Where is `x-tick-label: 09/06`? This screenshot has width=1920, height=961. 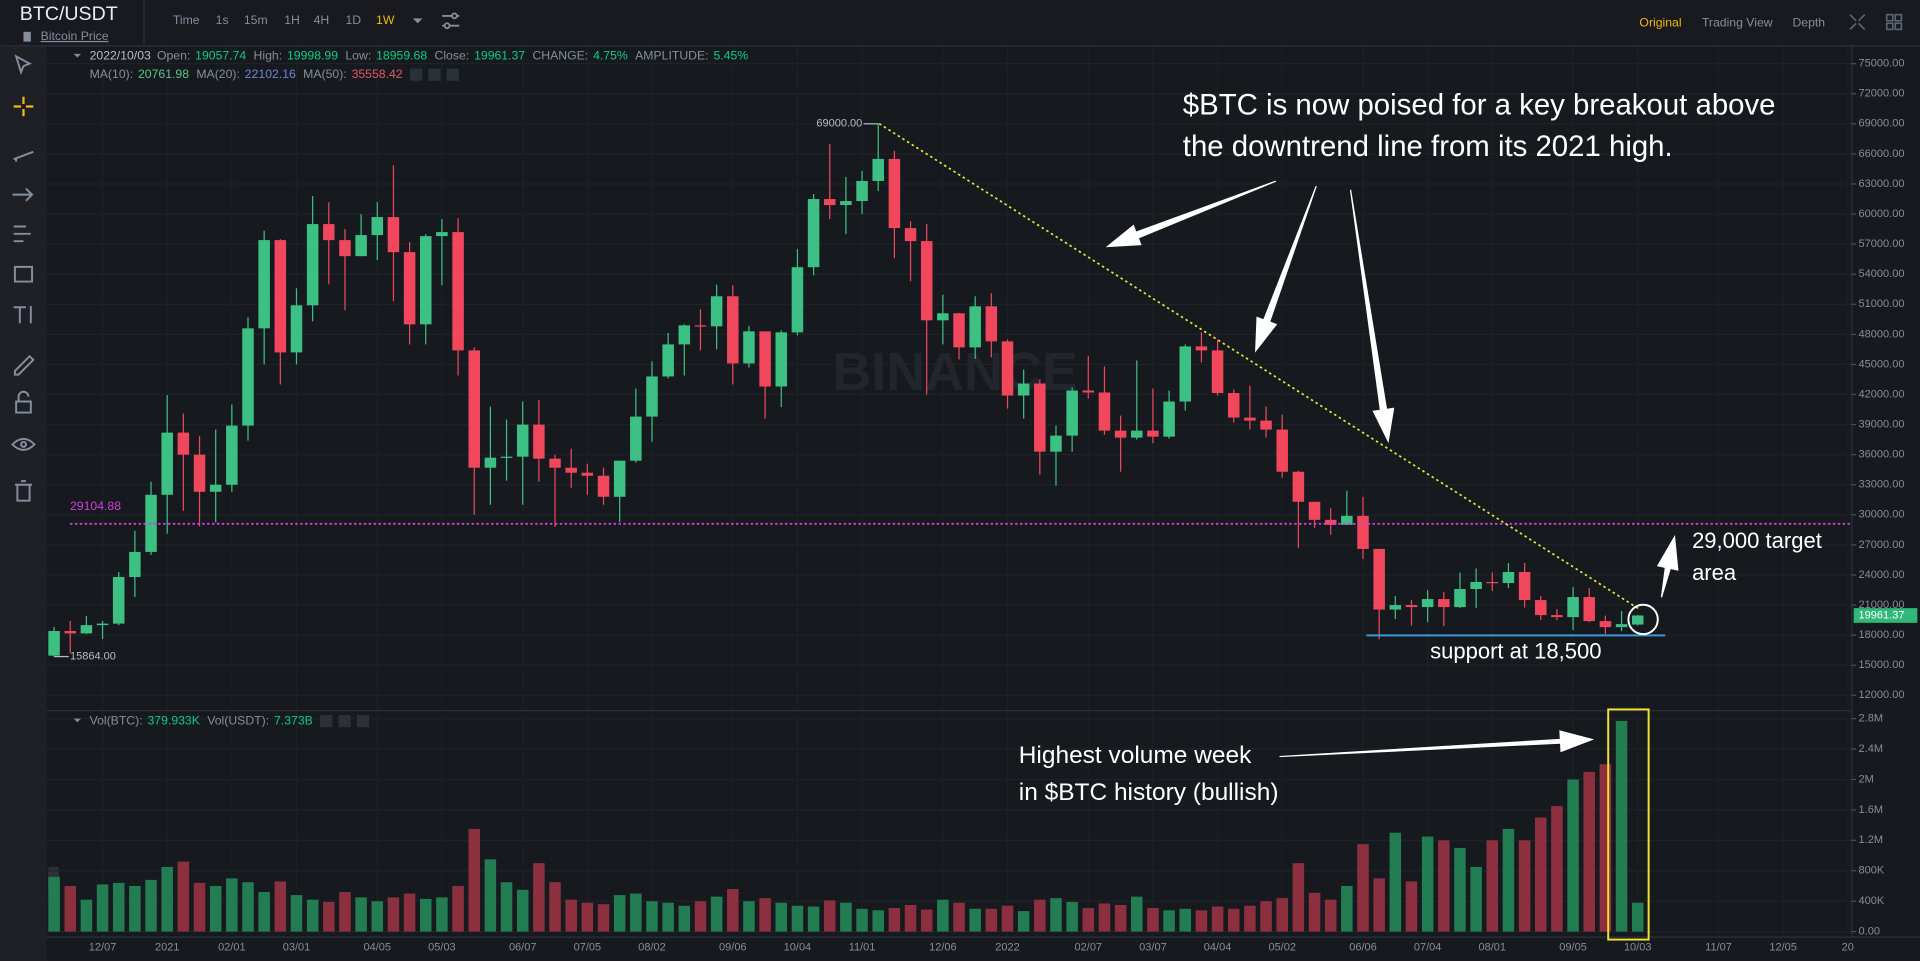 x-tick-label: 09/06 is located at coordinates (733, 947).